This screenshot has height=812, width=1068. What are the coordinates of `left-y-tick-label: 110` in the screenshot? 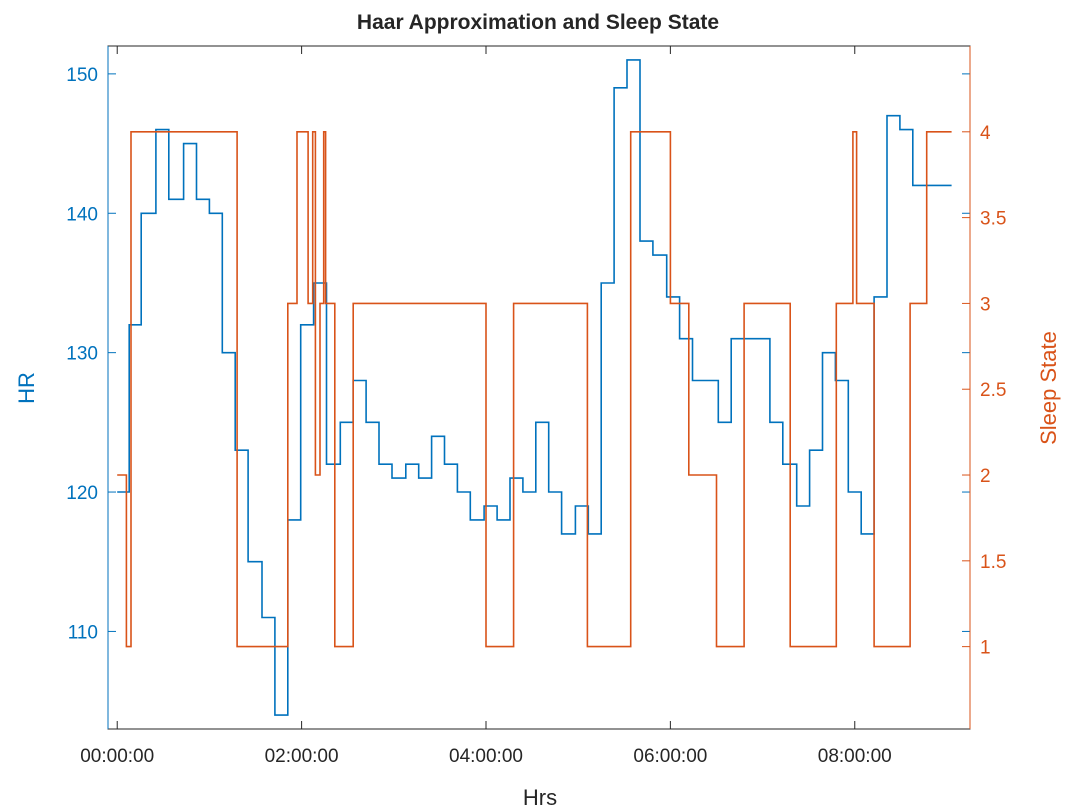 It's located at (83, 632).